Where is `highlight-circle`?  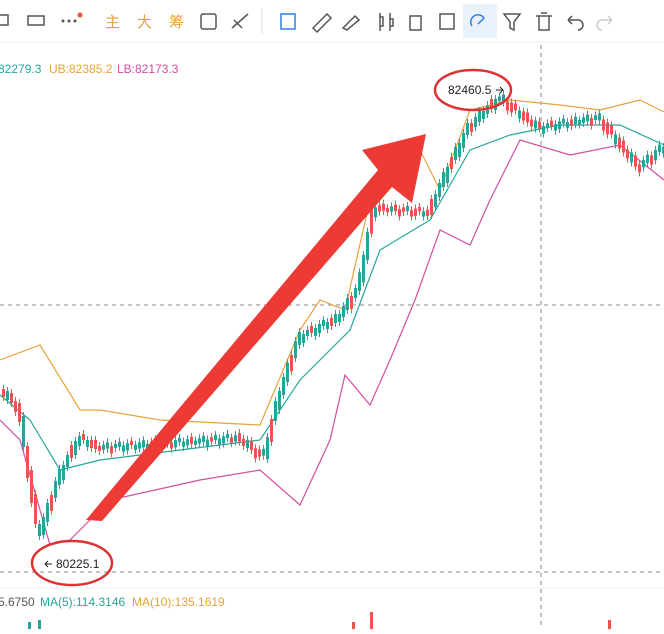
highlight-circle is located at coordinates (72, 563).